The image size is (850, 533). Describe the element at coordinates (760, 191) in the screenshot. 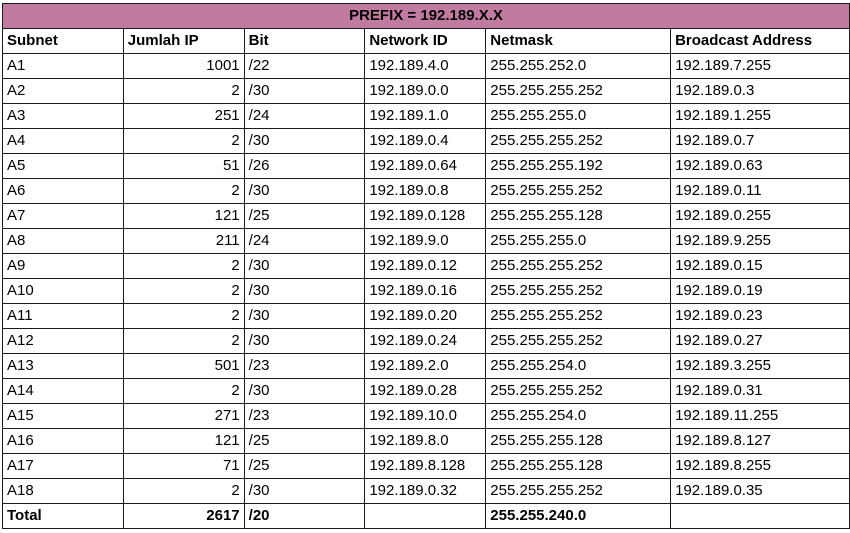

I see `broadcast-address-cell: 192.189.0.11` at that location.